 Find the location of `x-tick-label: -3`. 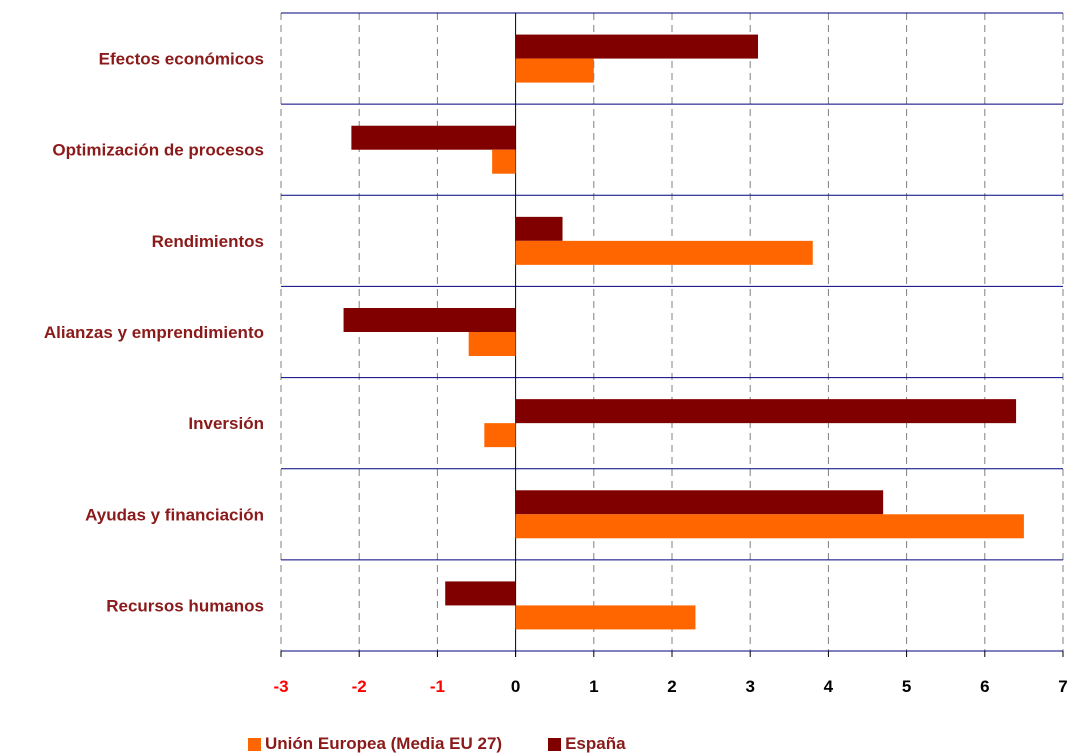

x-tick-label: -3 is located at coordinates (280, 686).